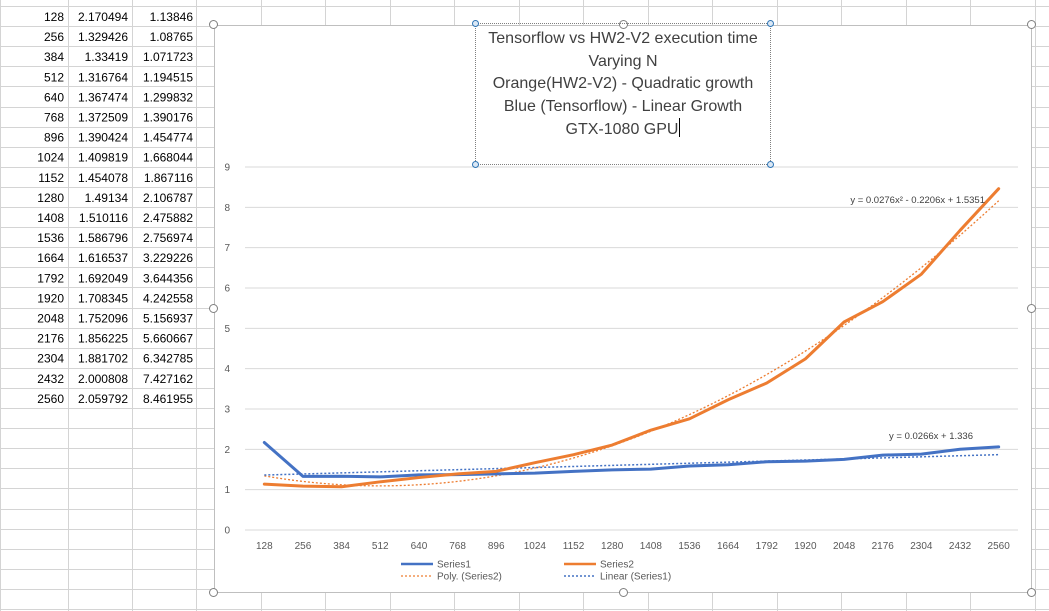  Describe the element at coordinates (103, 37) in the screenshot. I see `cell-value: 1.329426` at that location.